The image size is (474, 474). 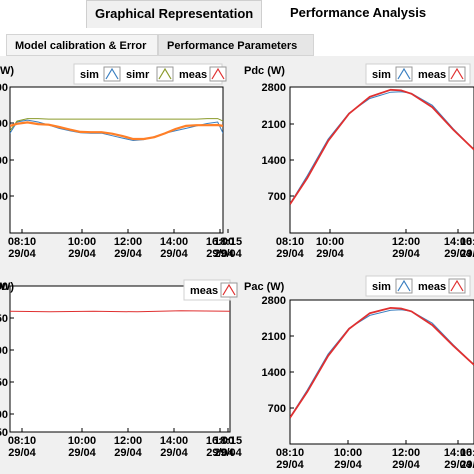 I want to click on y-axis-label: Pdc (W), so click(x=264, y=71).